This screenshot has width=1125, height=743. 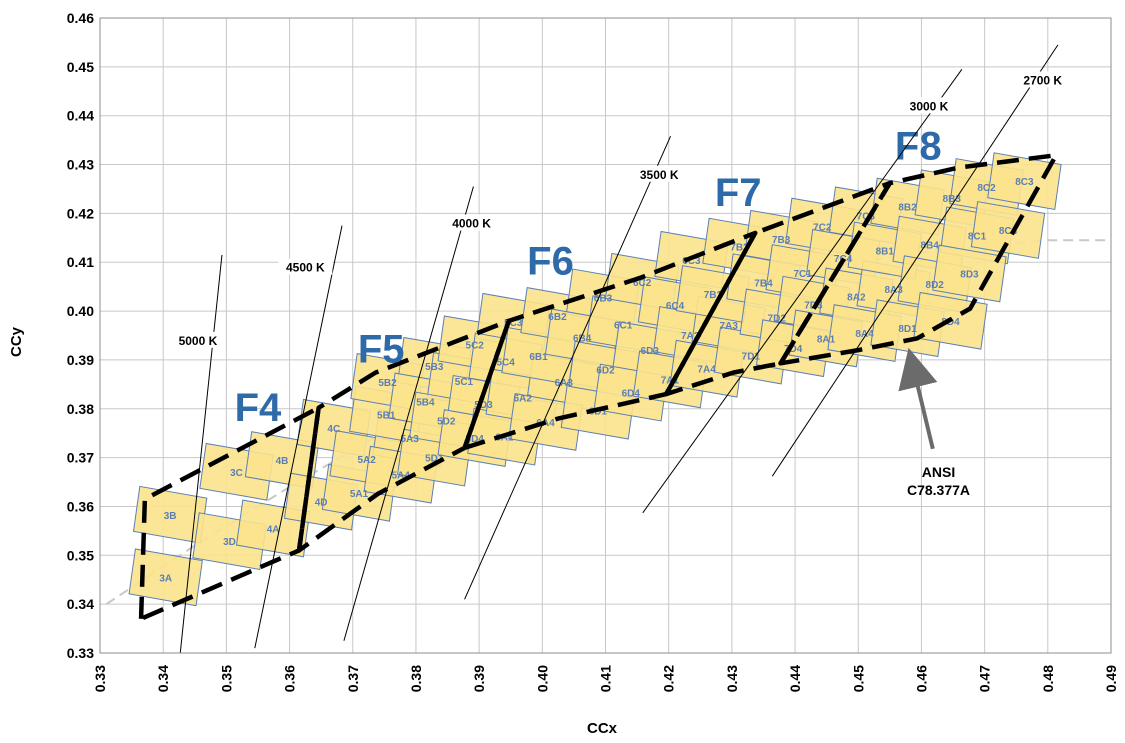 What do you see at coordinates (691, 261) in the screenshot?
I see `bin-label-6c3: 6C3` at bounding box center [691, 261].